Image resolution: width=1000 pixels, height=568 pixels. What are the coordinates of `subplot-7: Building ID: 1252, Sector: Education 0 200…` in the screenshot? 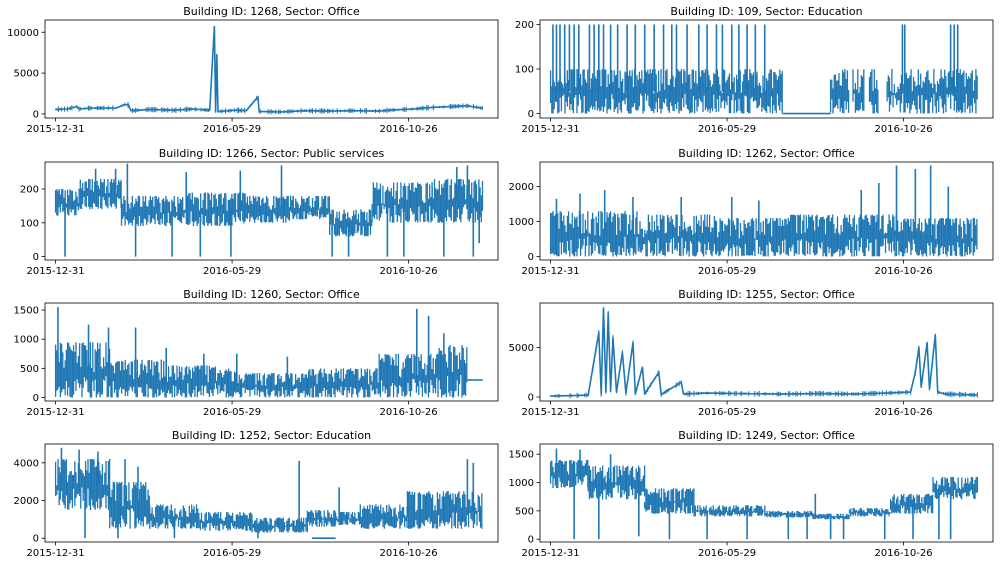 It's located at (256, 494).